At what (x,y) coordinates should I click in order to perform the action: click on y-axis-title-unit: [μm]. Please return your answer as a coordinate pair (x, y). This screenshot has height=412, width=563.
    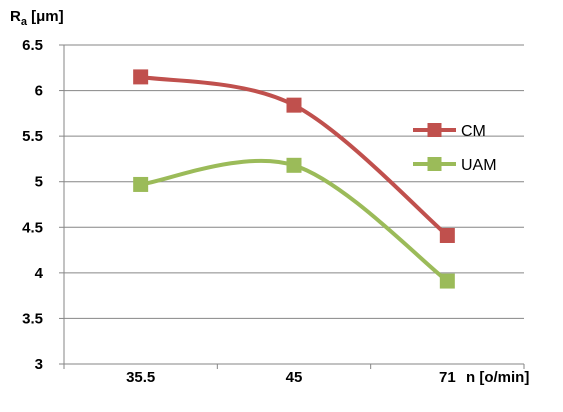
    Looking at the image, I should click on (45, 16).